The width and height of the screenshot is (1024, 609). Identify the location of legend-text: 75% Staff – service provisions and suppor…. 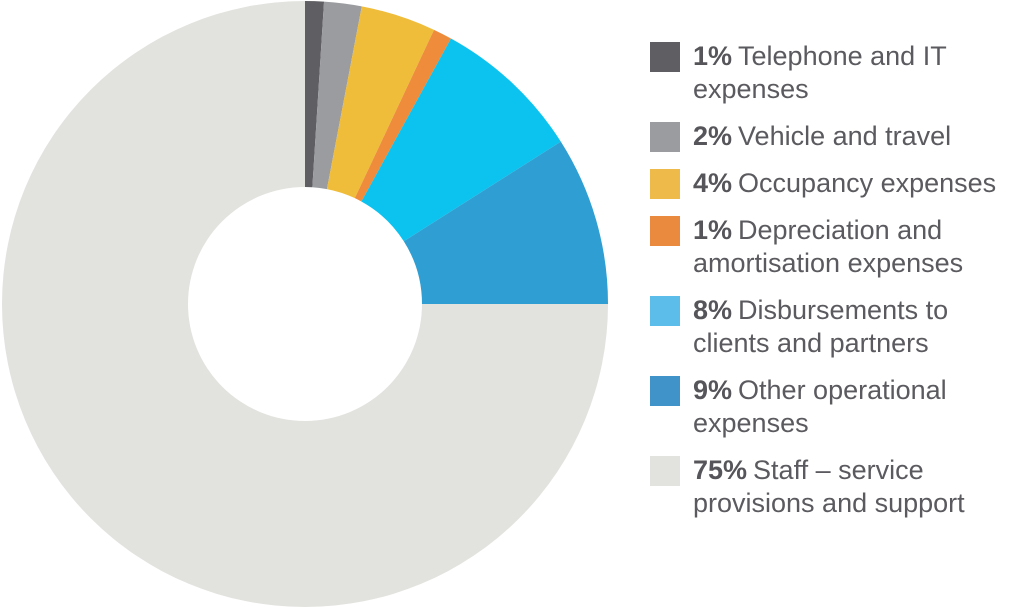
(856, 487).